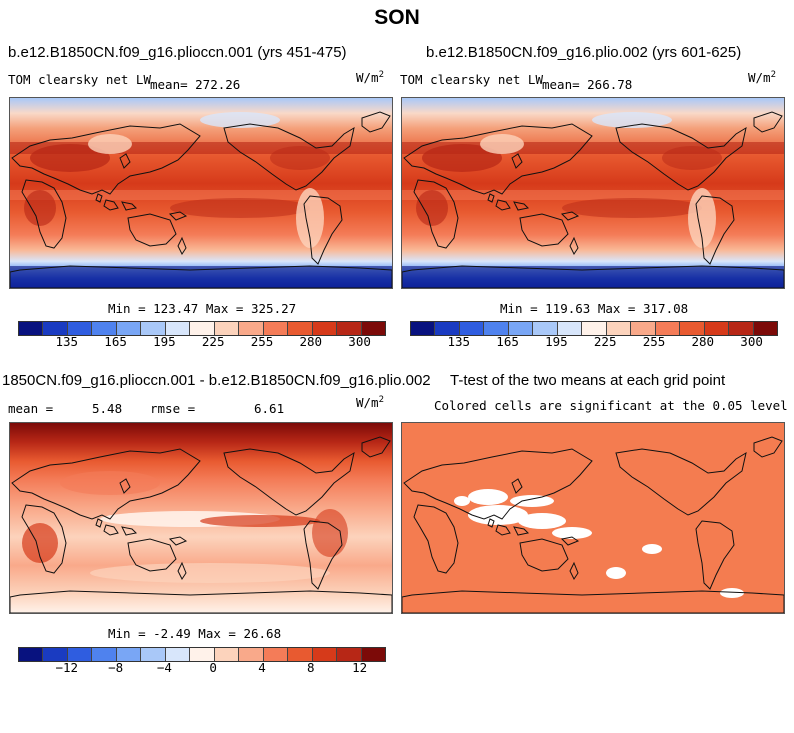  What do you see at coordinates (201, 193) in the screenshot?
I see `panel1-map` at bounding box center [201, 193].